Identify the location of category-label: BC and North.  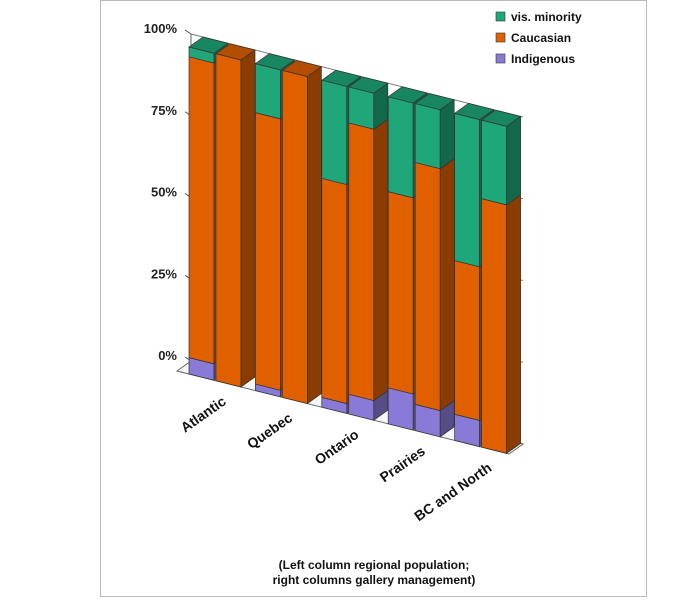
(452, 491).